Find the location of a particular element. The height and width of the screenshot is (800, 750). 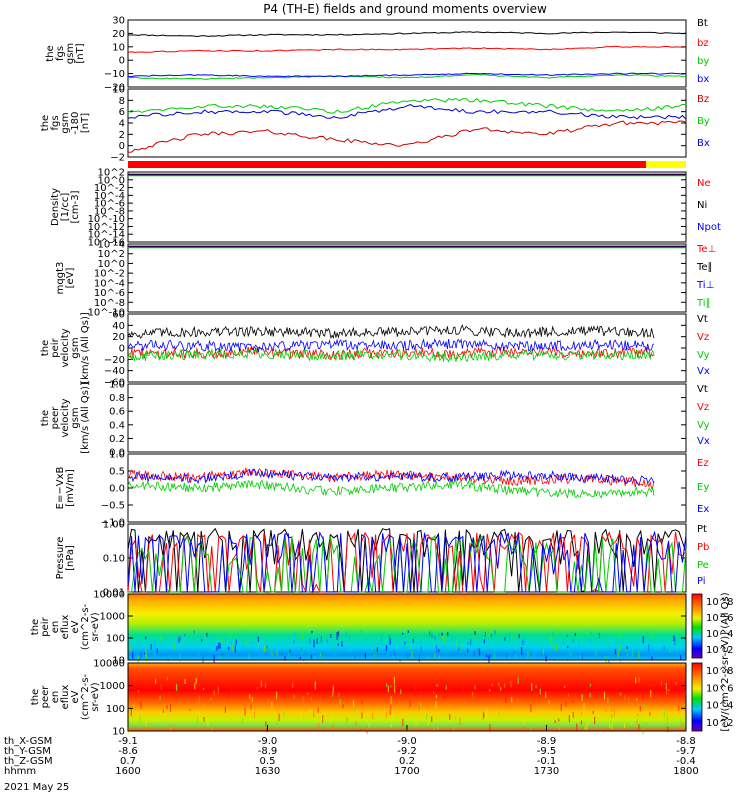

colorbar-ticks: 10^8 10^6 10^4 10^2 10^8 10^6 10^4 10^2 is located at coordinates (719, 663).